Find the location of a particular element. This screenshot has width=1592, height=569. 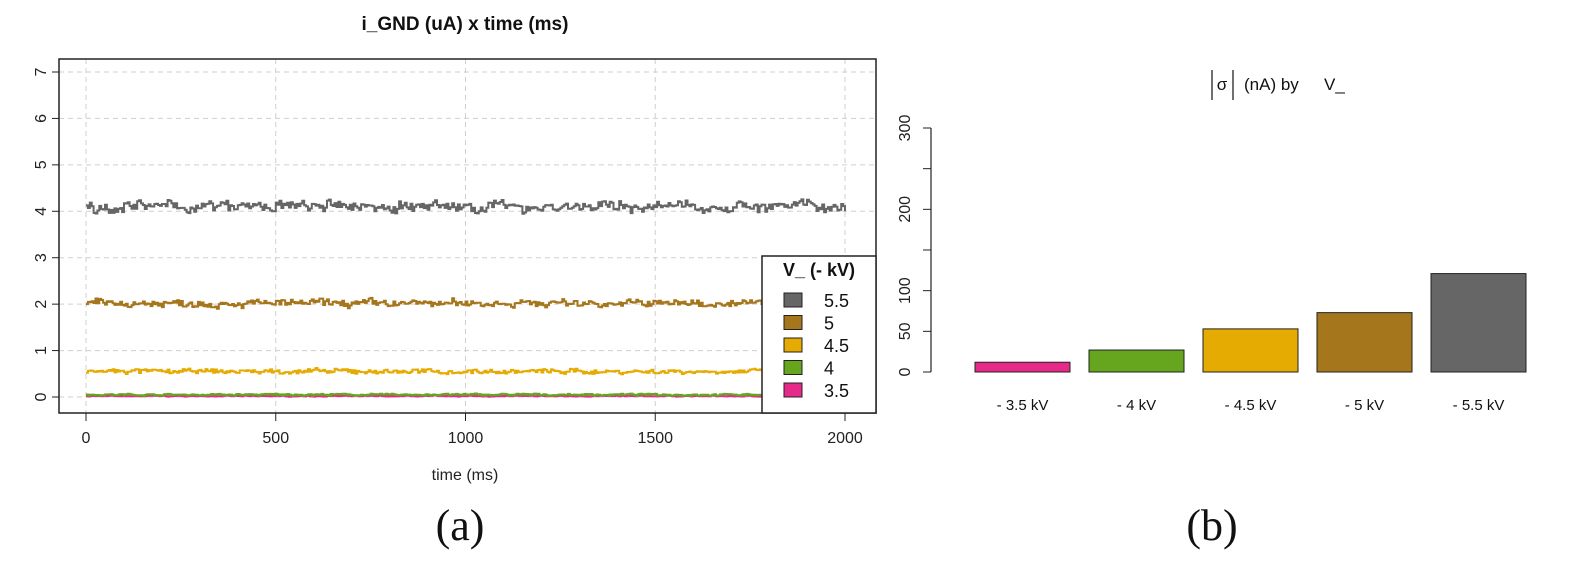

title-variable: V_ is located at coordinates (1334, 84).